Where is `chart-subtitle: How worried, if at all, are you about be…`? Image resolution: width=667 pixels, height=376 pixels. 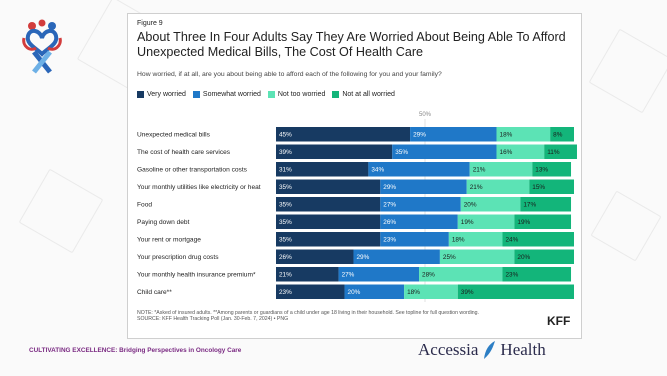 chart-subtitle: How worried, if at all, are you about be… is located at coordinates (289, 74).